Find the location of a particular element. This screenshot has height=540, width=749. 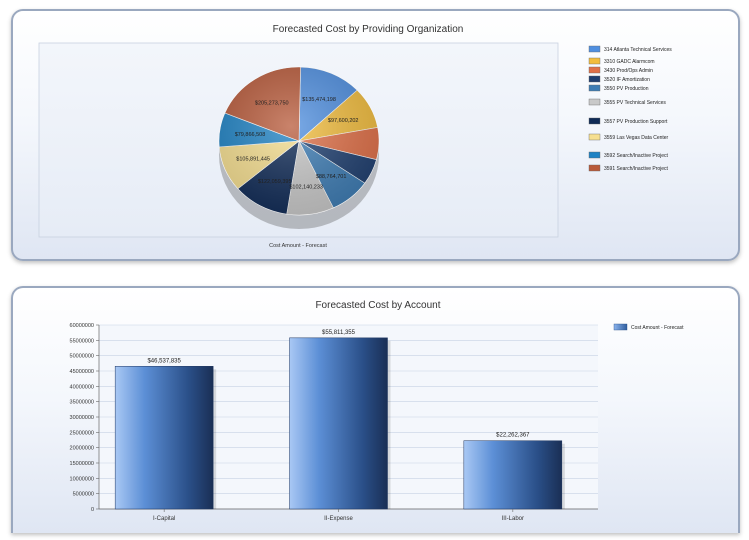

pie-legend-label: 3592 Search/Inactive Project is located at coordinates (636, 156).